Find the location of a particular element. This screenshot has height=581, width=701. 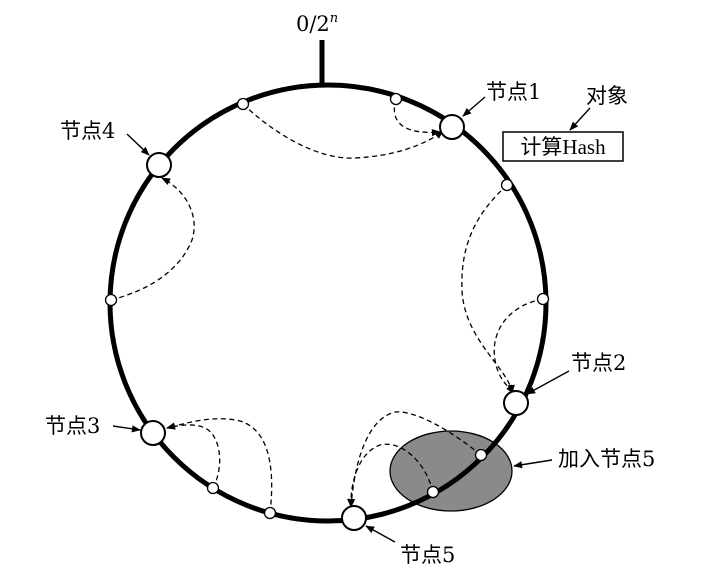

ring-origin-exponent: n is located at coordinates (334, 18).